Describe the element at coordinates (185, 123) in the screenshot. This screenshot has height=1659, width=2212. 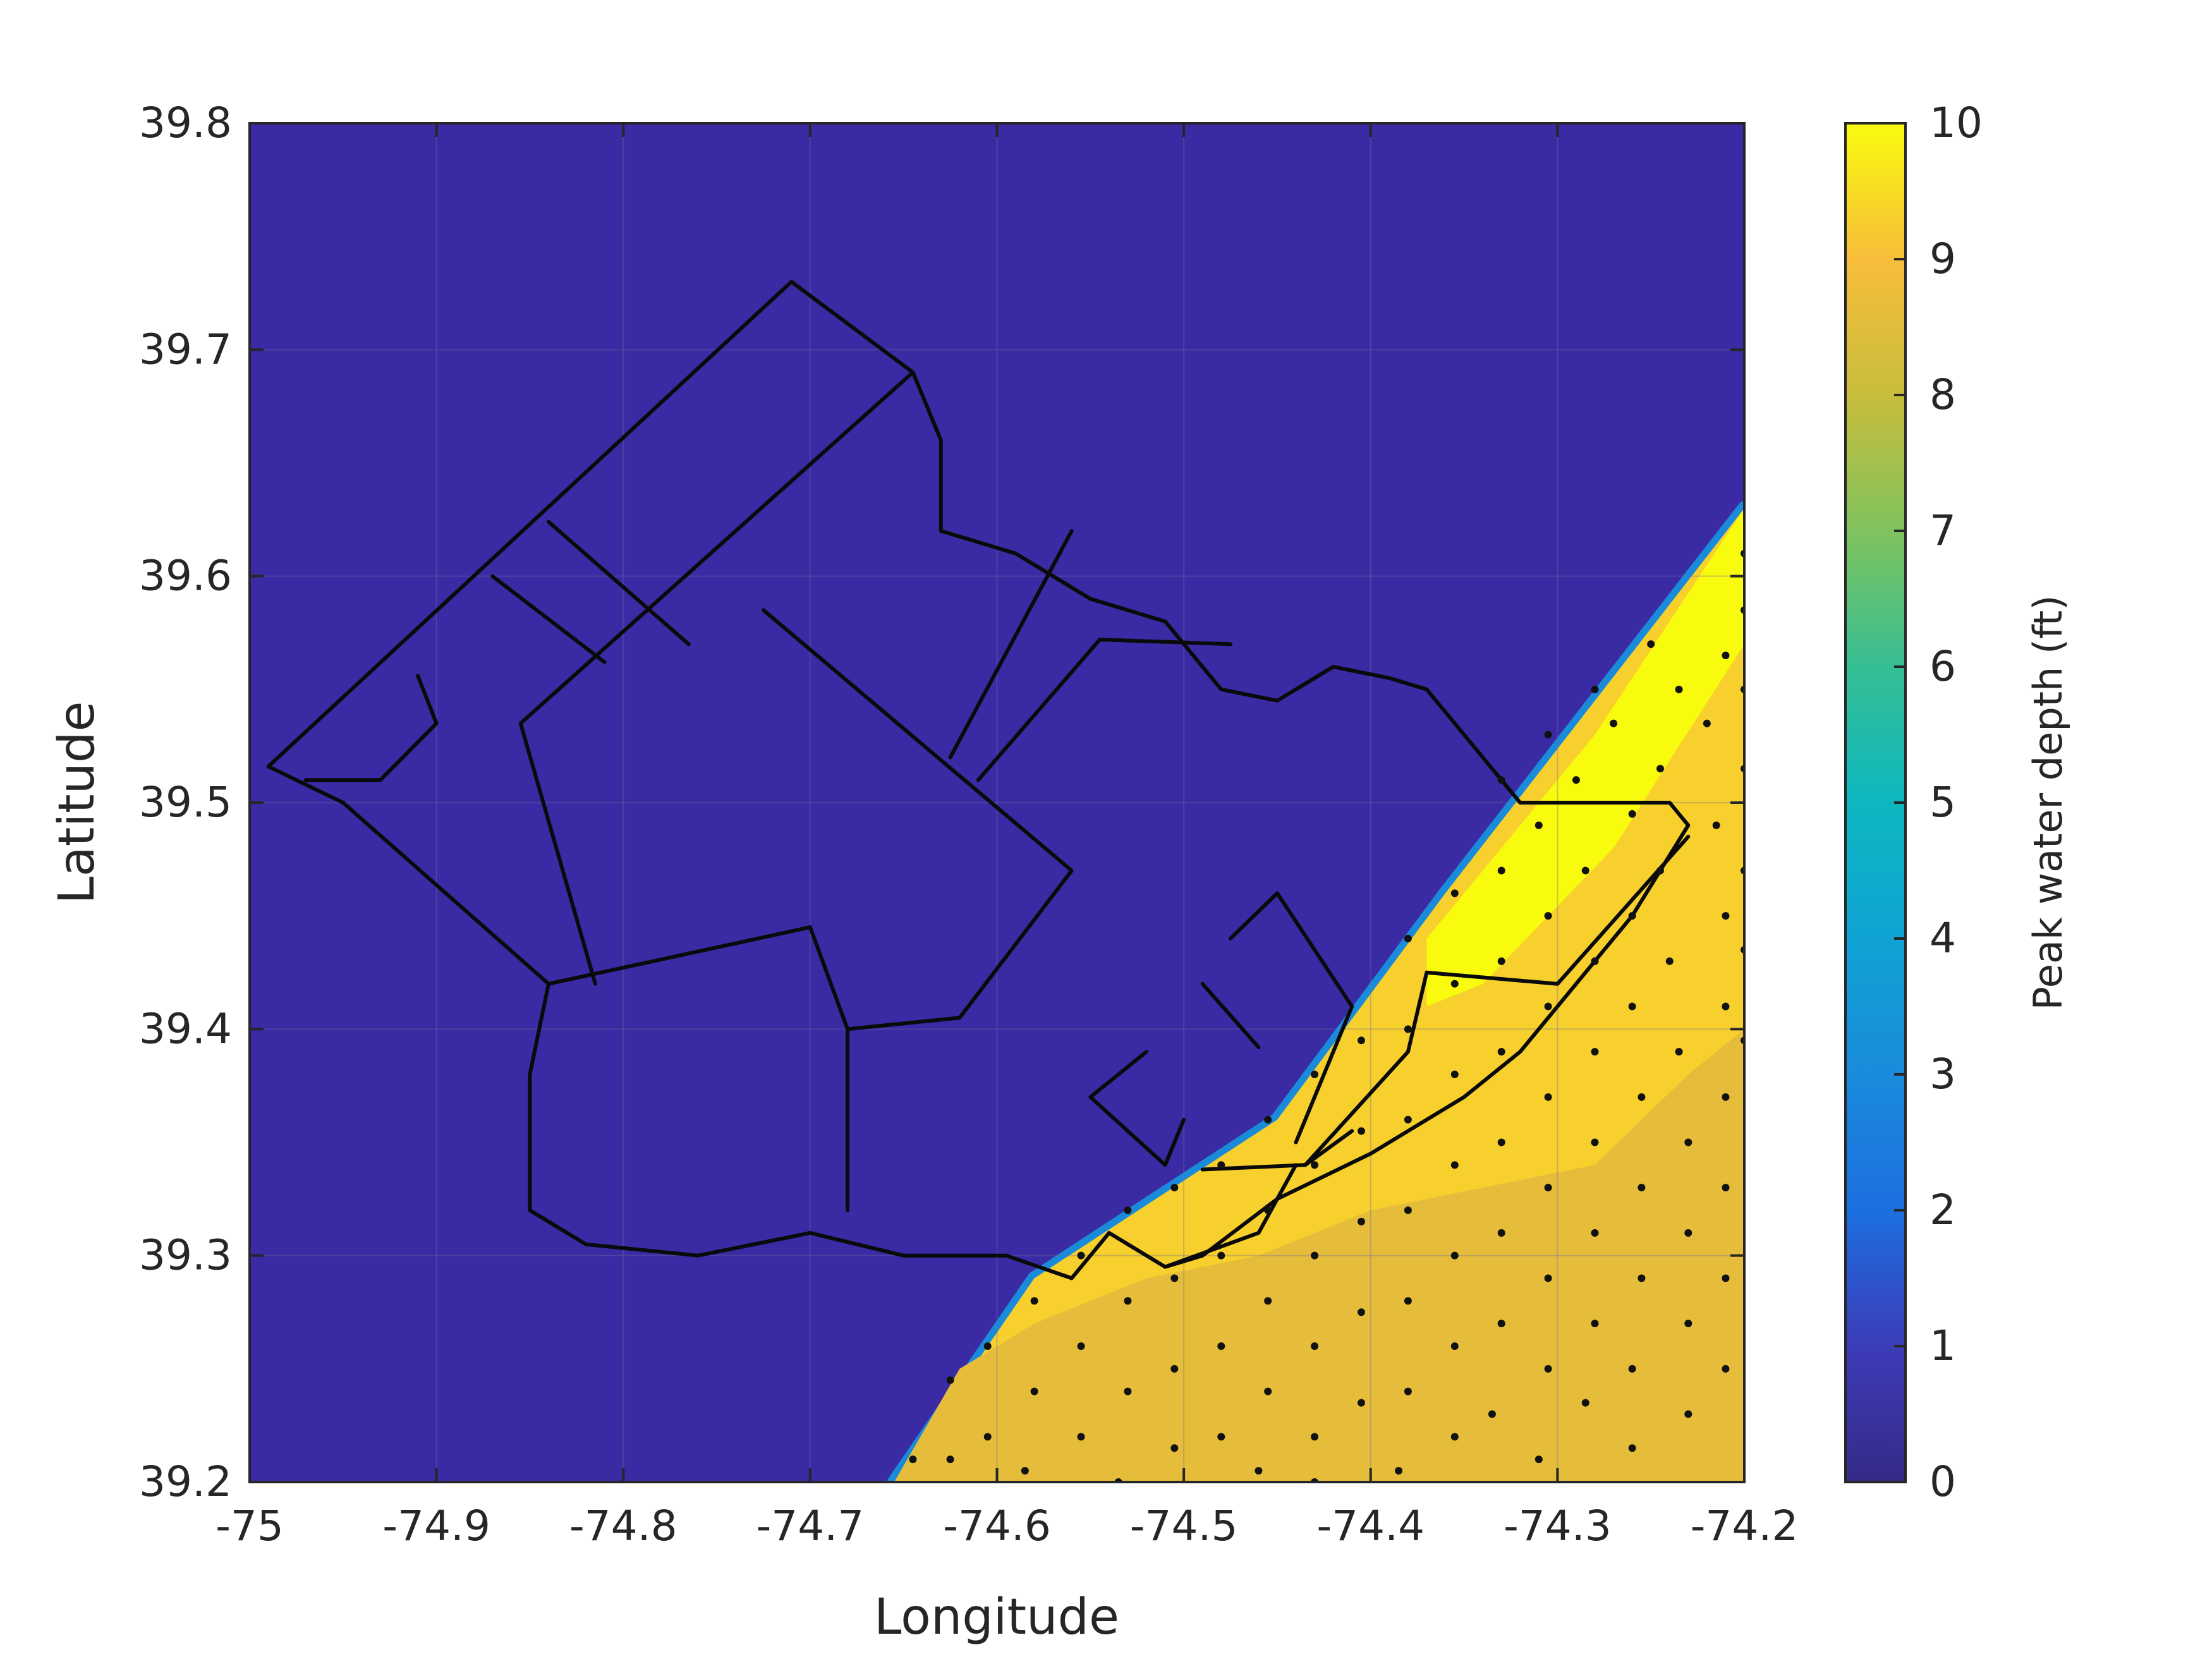
I see `y-tick-label: 39.8` at that location.